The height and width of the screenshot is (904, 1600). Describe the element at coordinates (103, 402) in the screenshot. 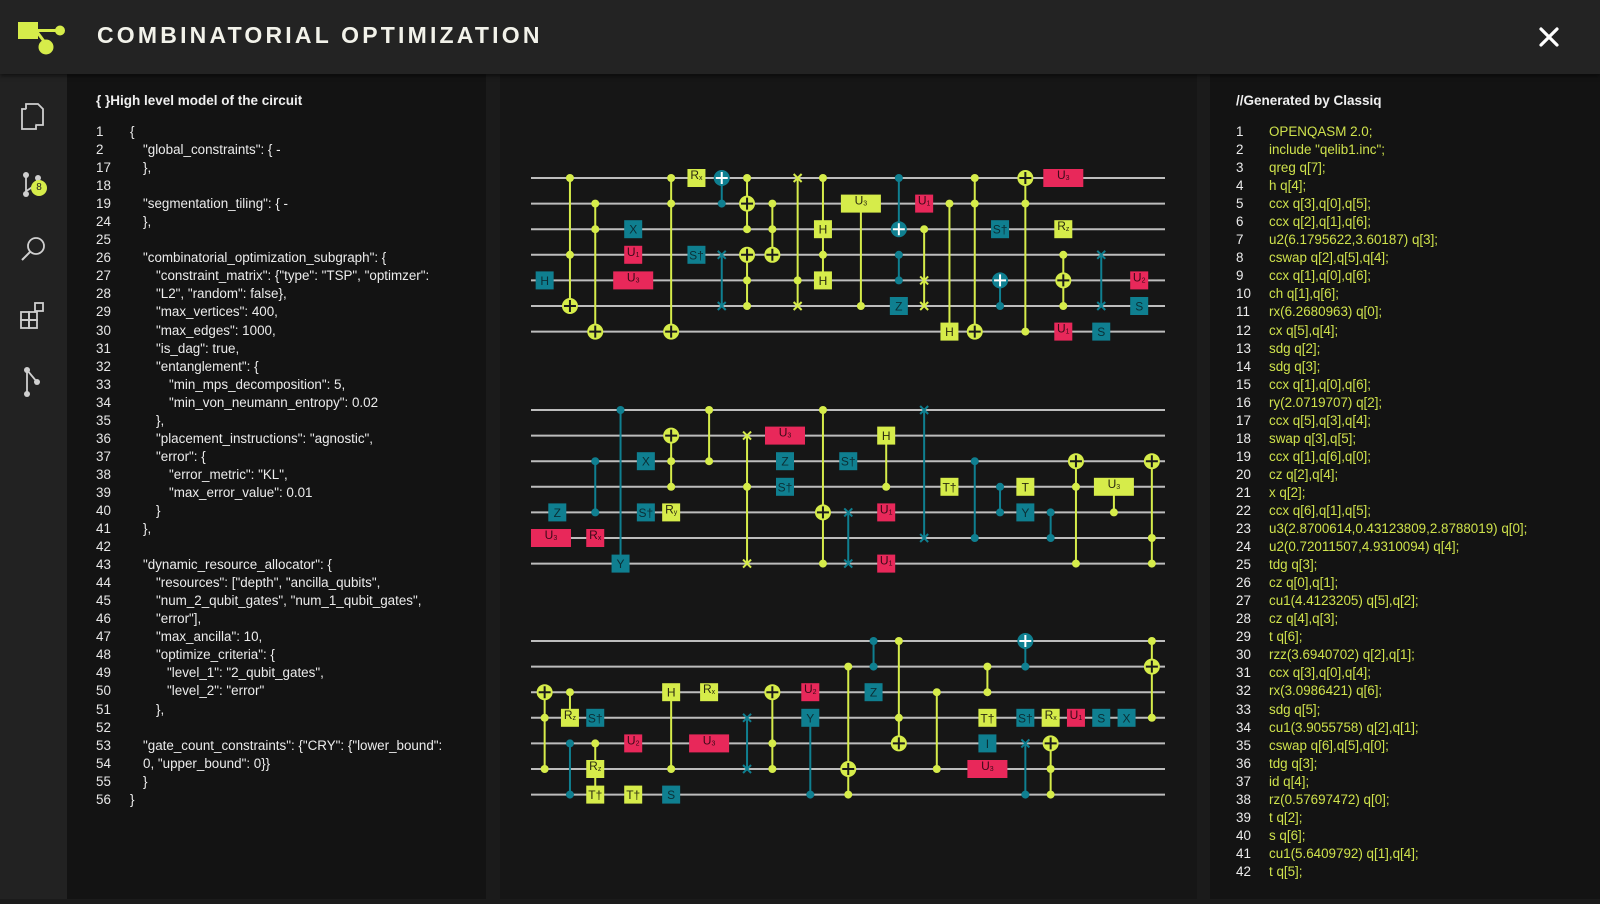

I see `line-number: 34` at that location.